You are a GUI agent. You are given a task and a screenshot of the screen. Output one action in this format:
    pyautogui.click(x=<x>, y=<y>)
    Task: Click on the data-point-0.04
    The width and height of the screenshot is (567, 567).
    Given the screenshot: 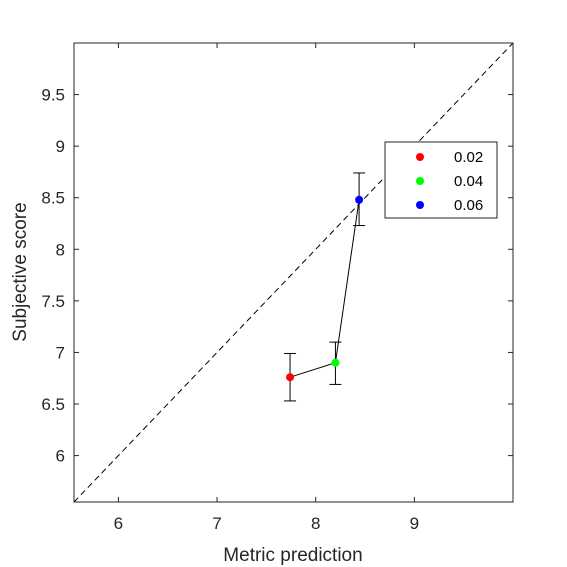 What is the action you would take?
    pyautogui.click(x=335, y=362)
    